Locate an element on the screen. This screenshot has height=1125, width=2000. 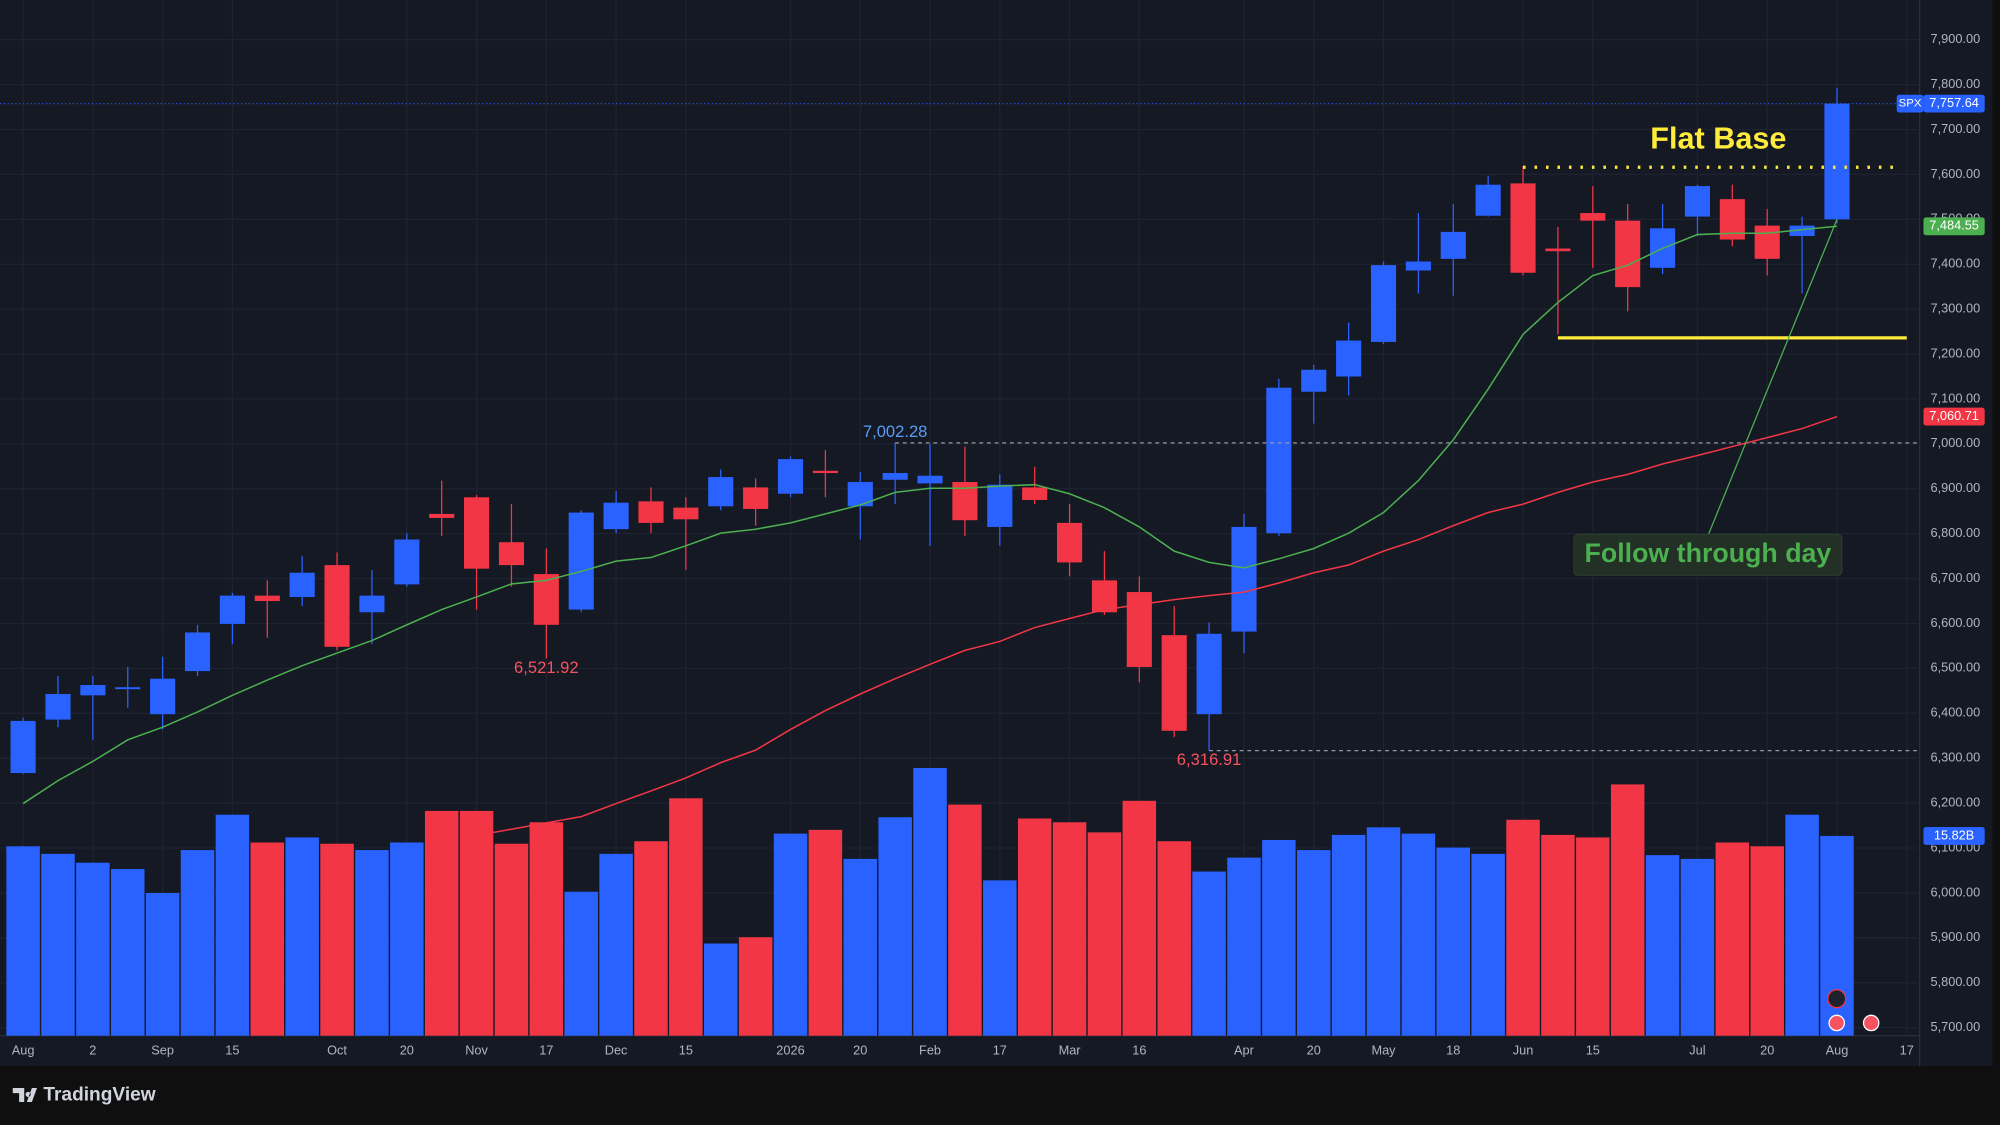
y-tick-label: 7,400.00 is located at coordinates (1956, 263).